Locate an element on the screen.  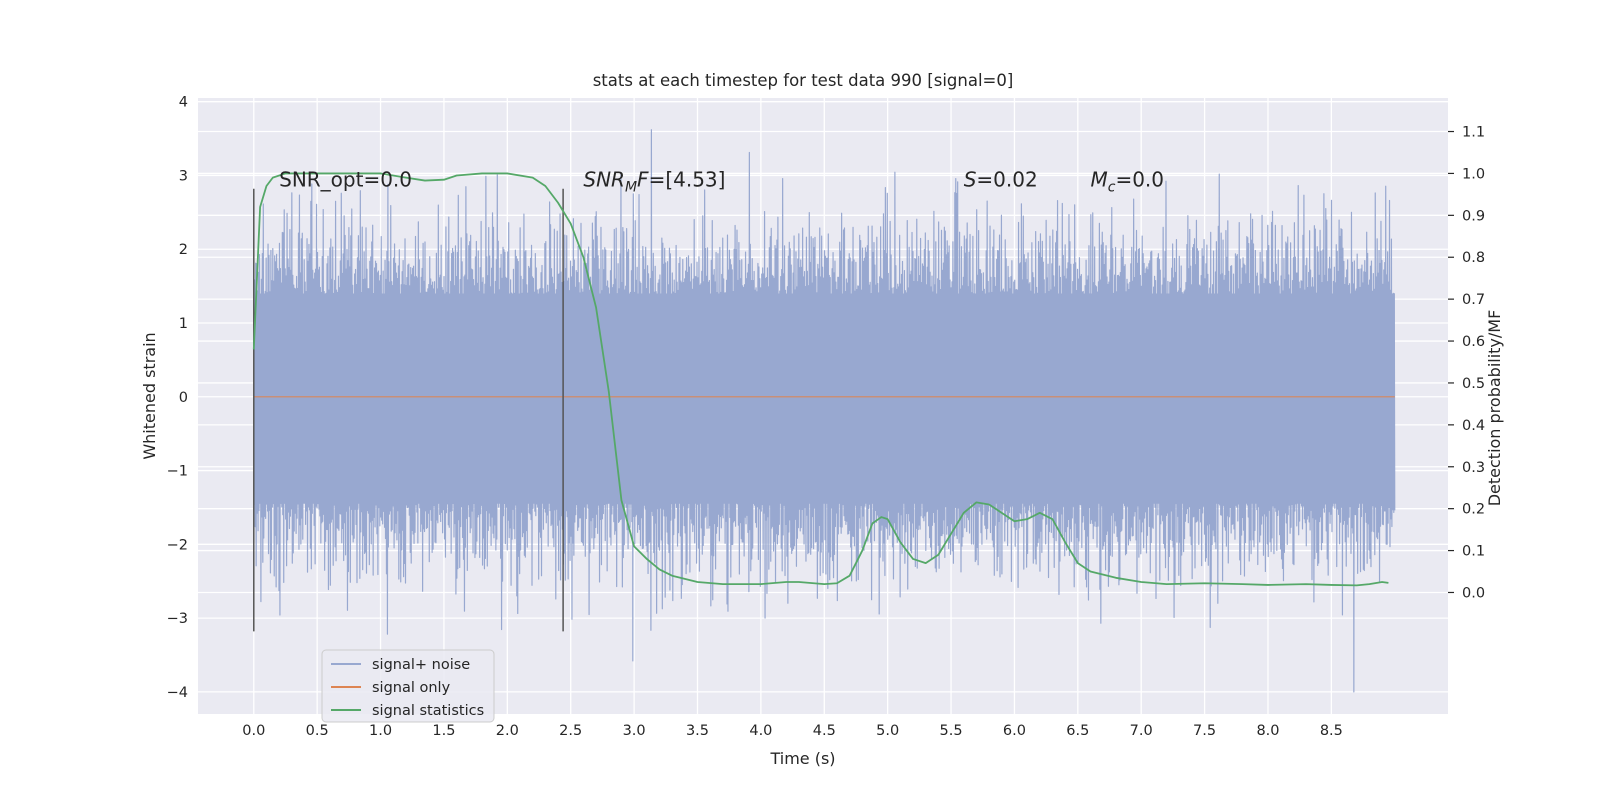
y-tick-label: −1 is located at coordinates (177, 472).